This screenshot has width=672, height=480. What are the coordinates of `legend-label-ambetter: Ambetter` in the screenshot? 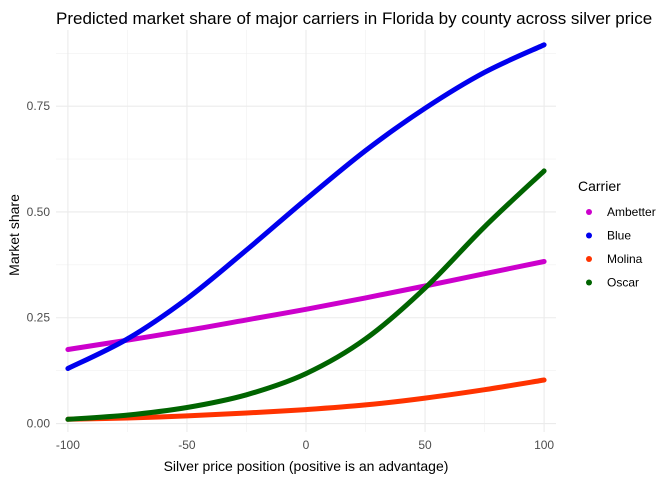 It's located at (631, 212).